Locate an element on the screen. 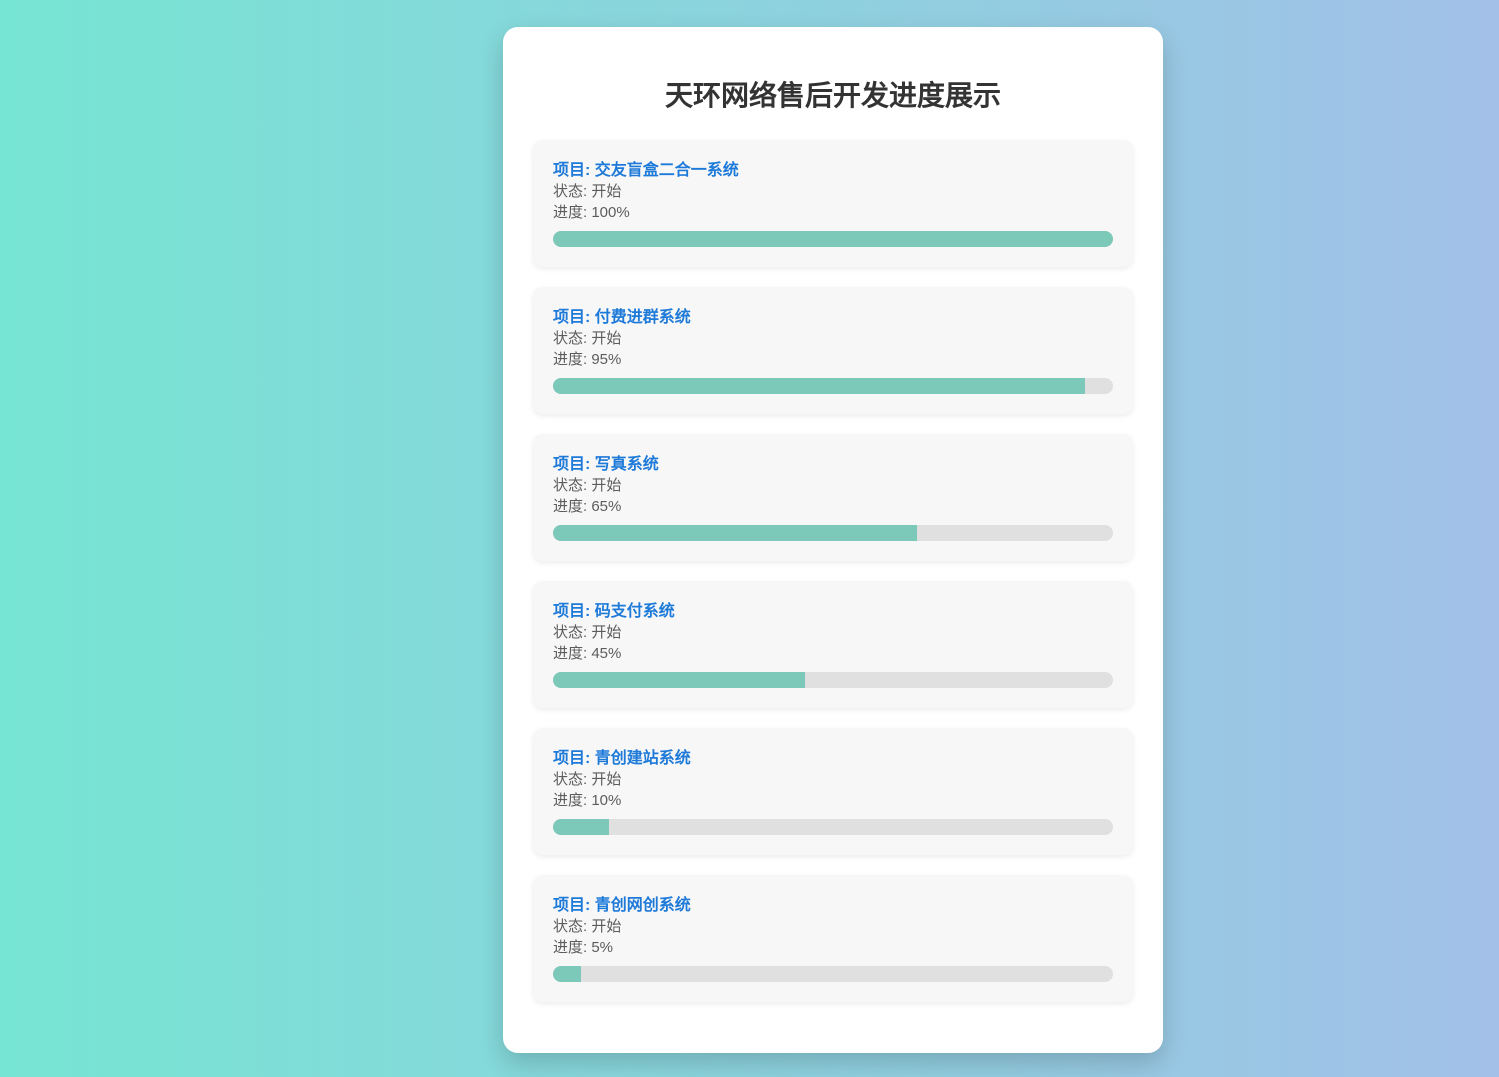 The image size is (1499, 1077). project-progress-line: 进度: 10% is located at coordinates (833, 800).